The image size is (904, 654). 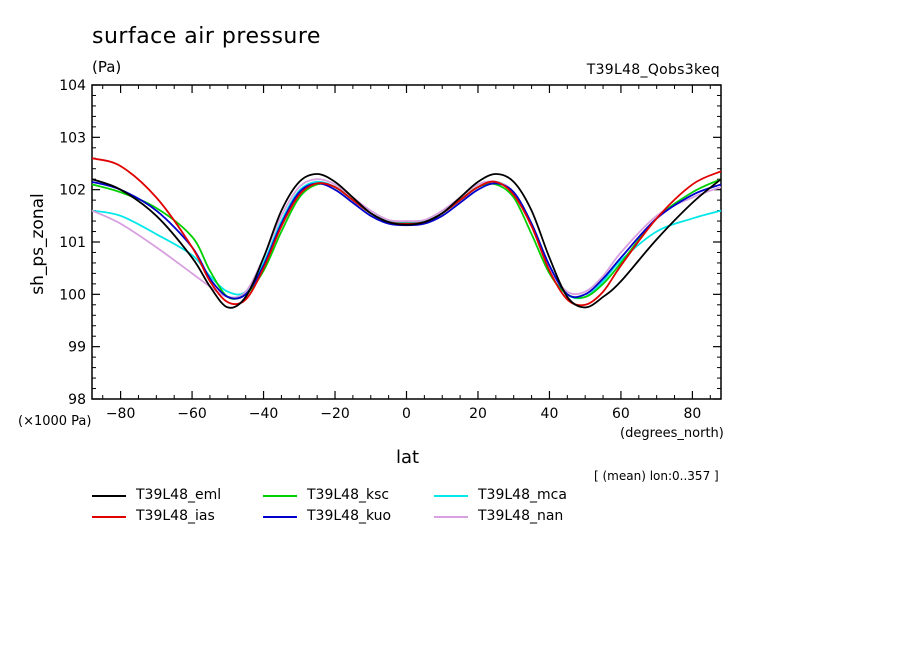 I want to click on legend-label: T39L48_mca, so click(x=522, y=495).